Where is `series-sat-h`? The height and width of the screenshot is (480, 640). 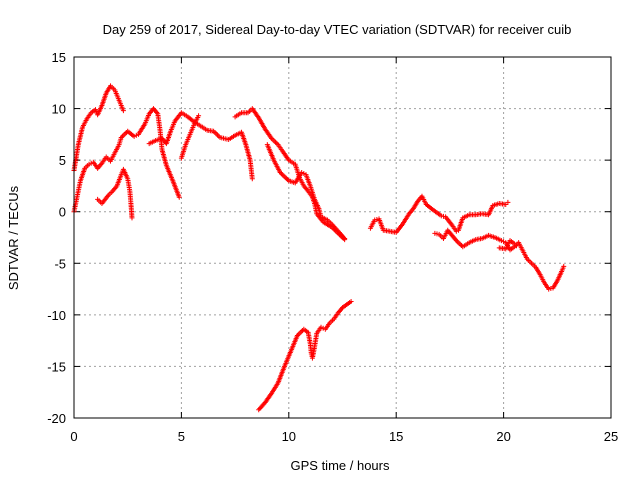 series-sat-h is located at coordinates (305, 355).